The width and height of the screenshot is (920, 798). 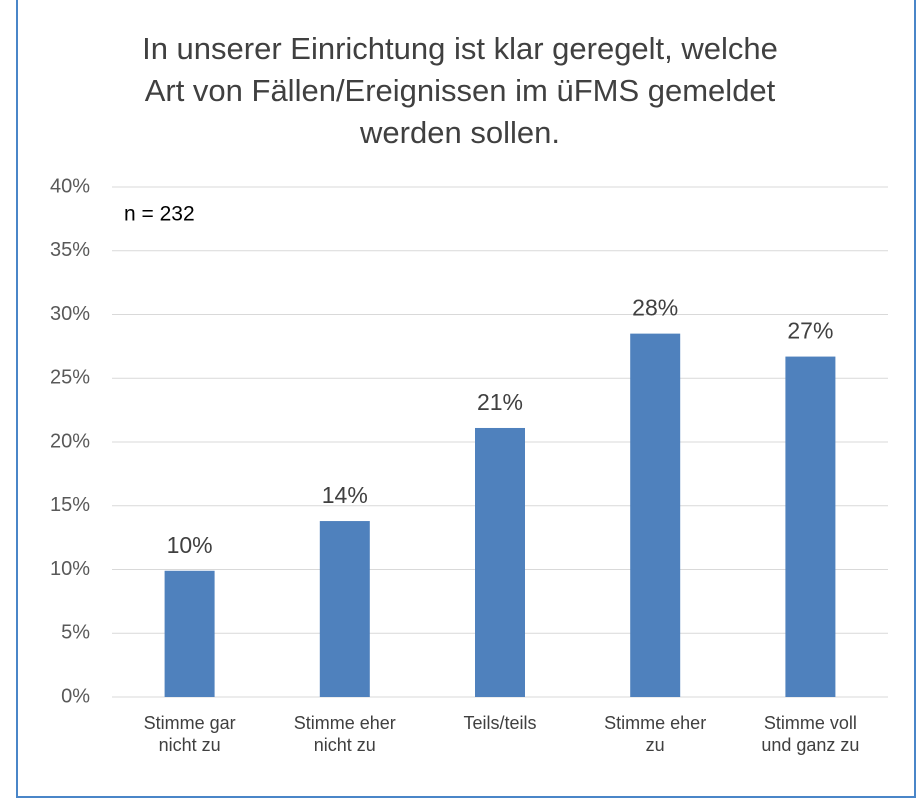 I want to click on y-tick-label: 20%, so click(x=70, y=441).